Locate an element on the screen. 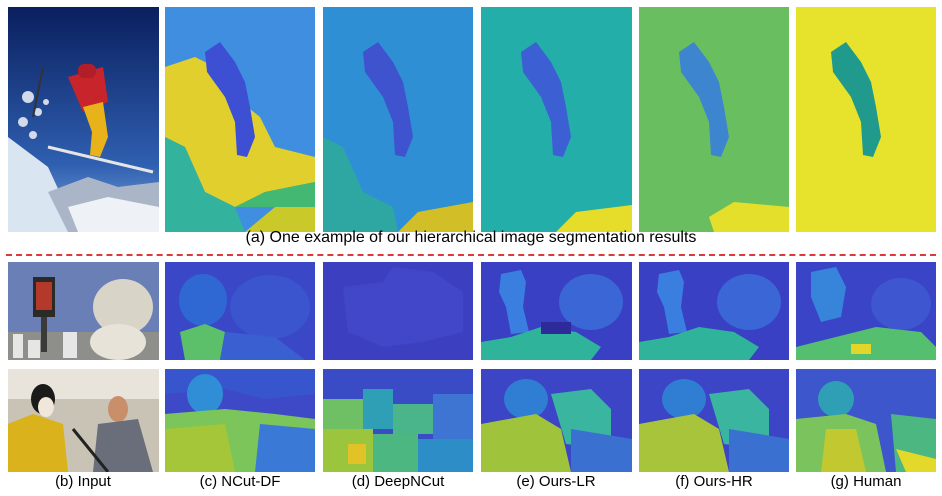 The height and width of the screenshot is (496, 942). segmentation-deepncut-geisha is located at coordinates (398, 420).